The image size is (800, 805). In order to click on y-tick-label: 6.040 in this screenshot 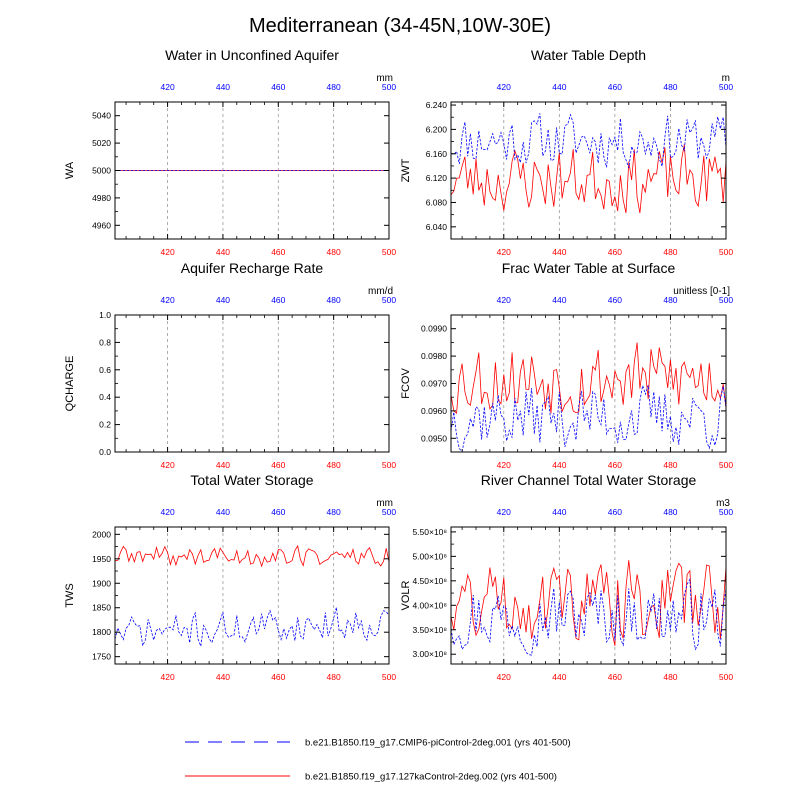, I will do `click(437, 227)`.